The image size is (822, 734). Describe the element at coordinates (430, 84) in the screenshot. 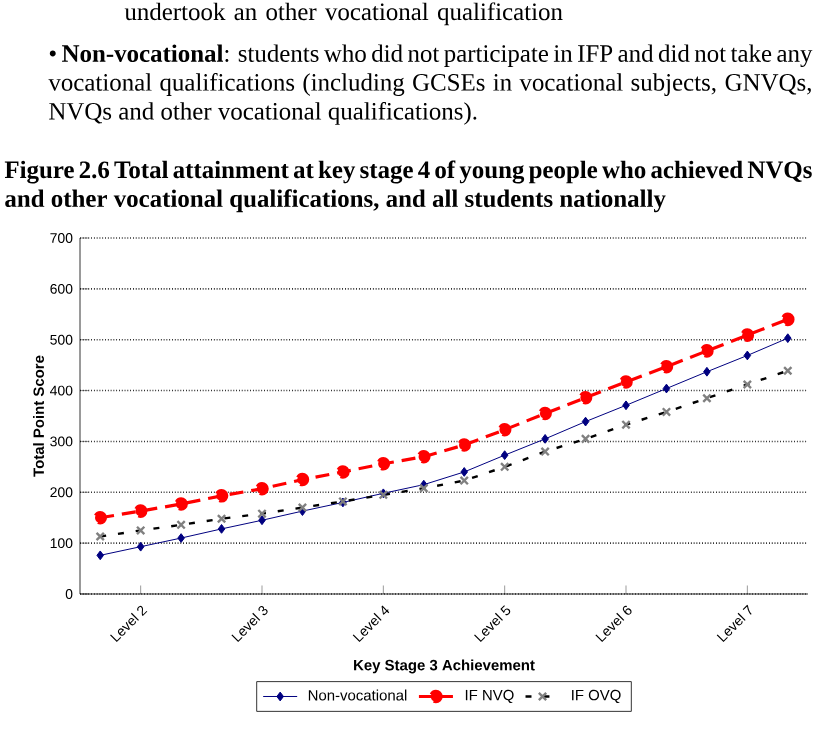

I see `text: • Non-vocational: students who did not participate in IFP and did not take any vocational qualifications (including GCSEs in vocational subjects, GNVQs, NVQs and other vocational qualifications).` at that location.